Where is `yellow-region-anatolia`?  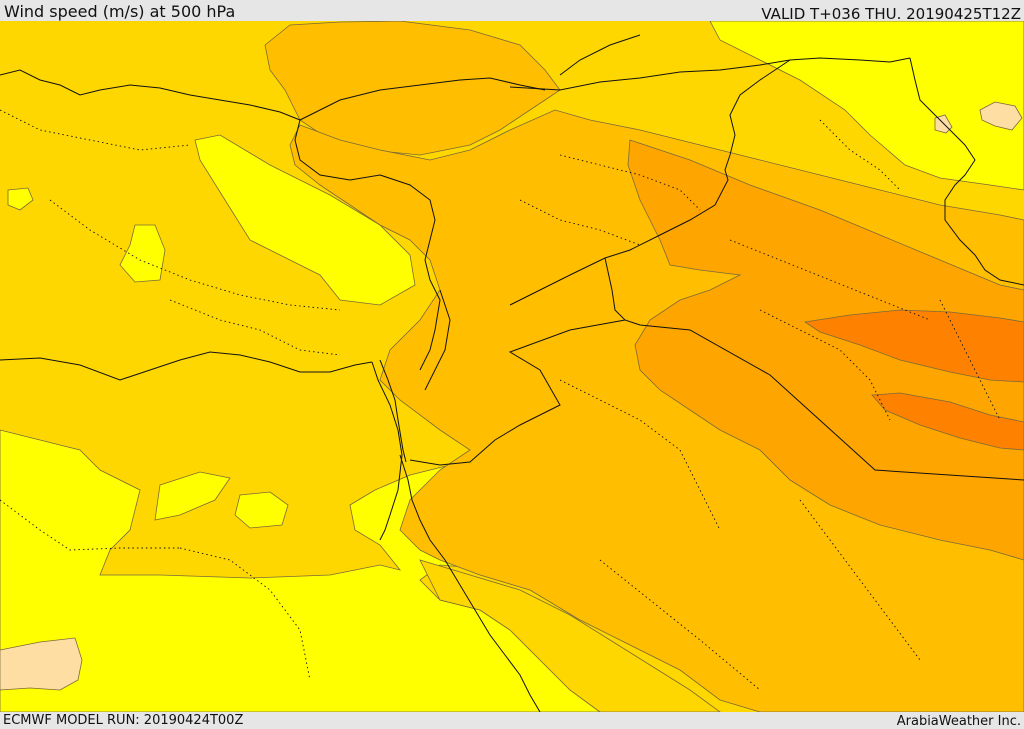 yellow-region-anatolia is located at coordinates (305, 220).